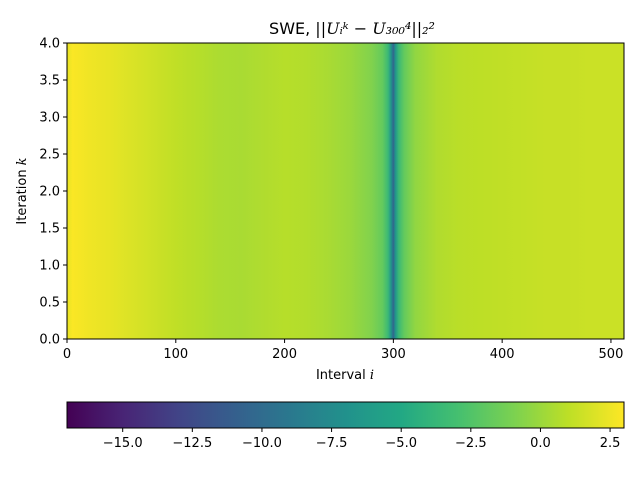 The height and width of the screenshot is (480, 640). What do you see at coordinates (49, 81) in the screenshot?
I see `y-tick-label: 3.5` at bounding box center [49, 81].